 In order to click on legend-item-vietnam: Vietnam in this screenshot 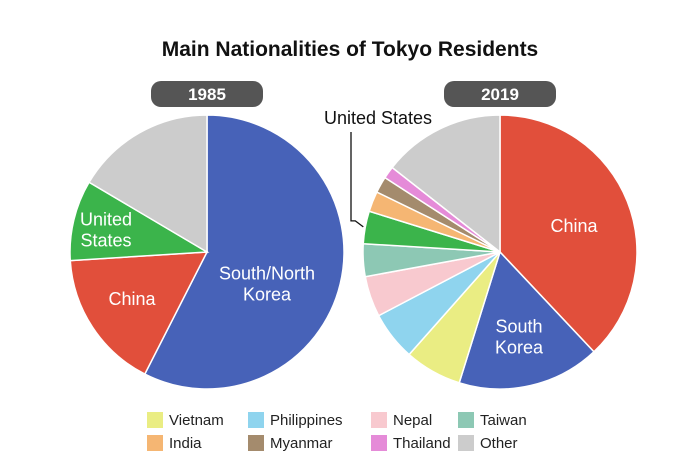, I will do `click(185, 420)`.